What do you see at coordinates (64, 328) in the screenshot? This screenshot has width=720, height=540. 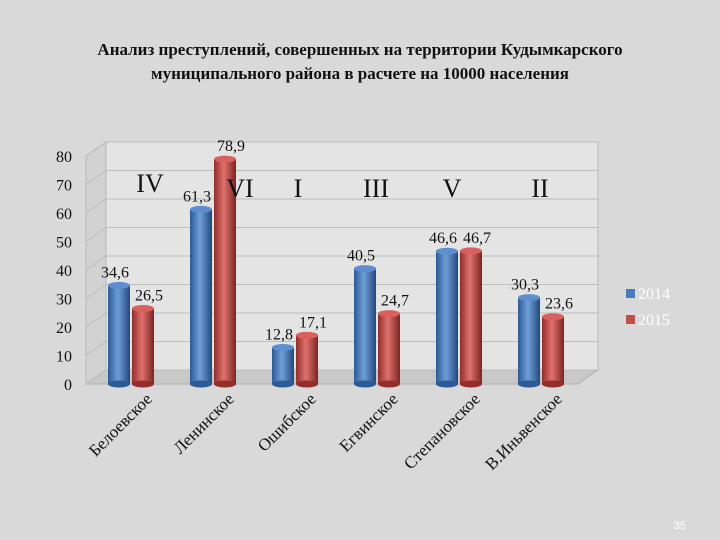 I see `y-tick-label: 20` at bounding box center [64, 328].